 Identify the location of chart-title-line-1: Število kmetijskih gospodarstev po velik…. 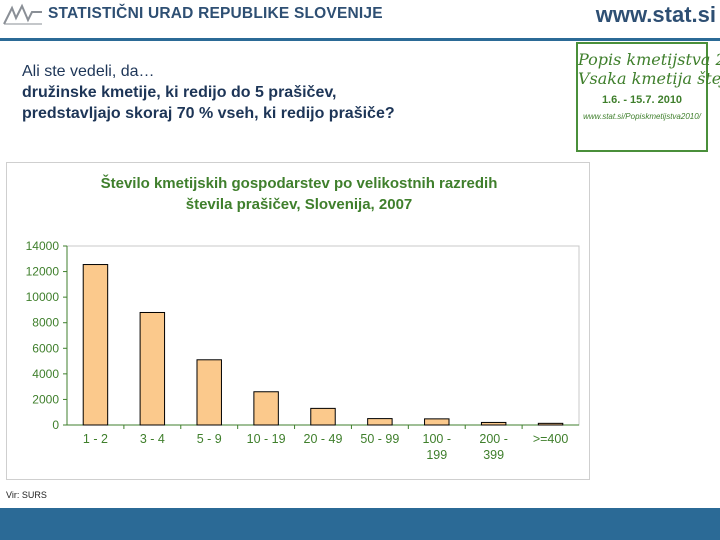
(299, 183).